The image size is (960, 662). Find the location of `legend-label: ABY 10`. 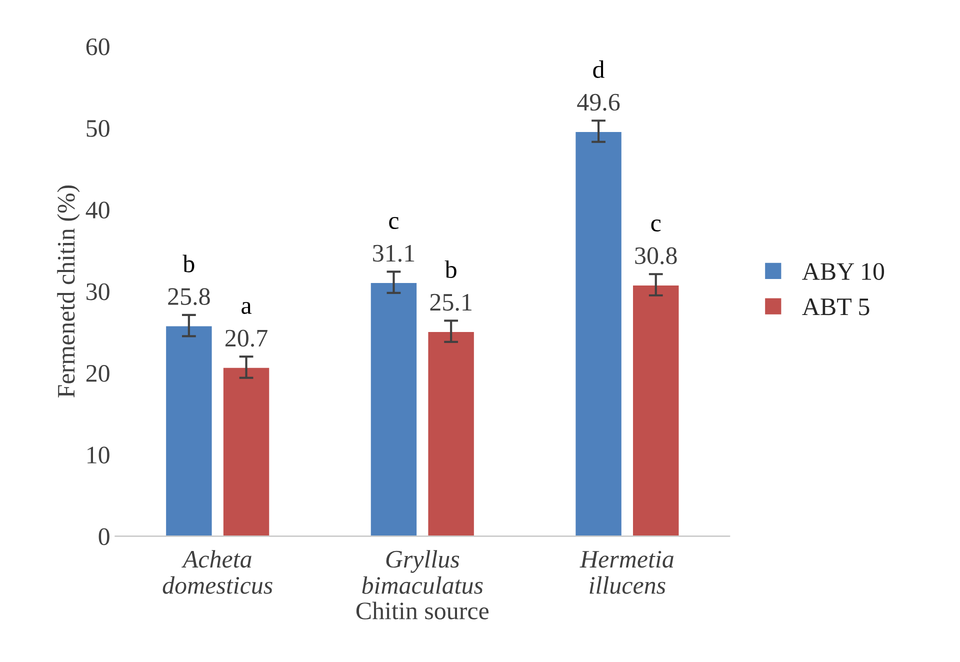

legend-label: ABY 10 is located at coordinates (843, 271).